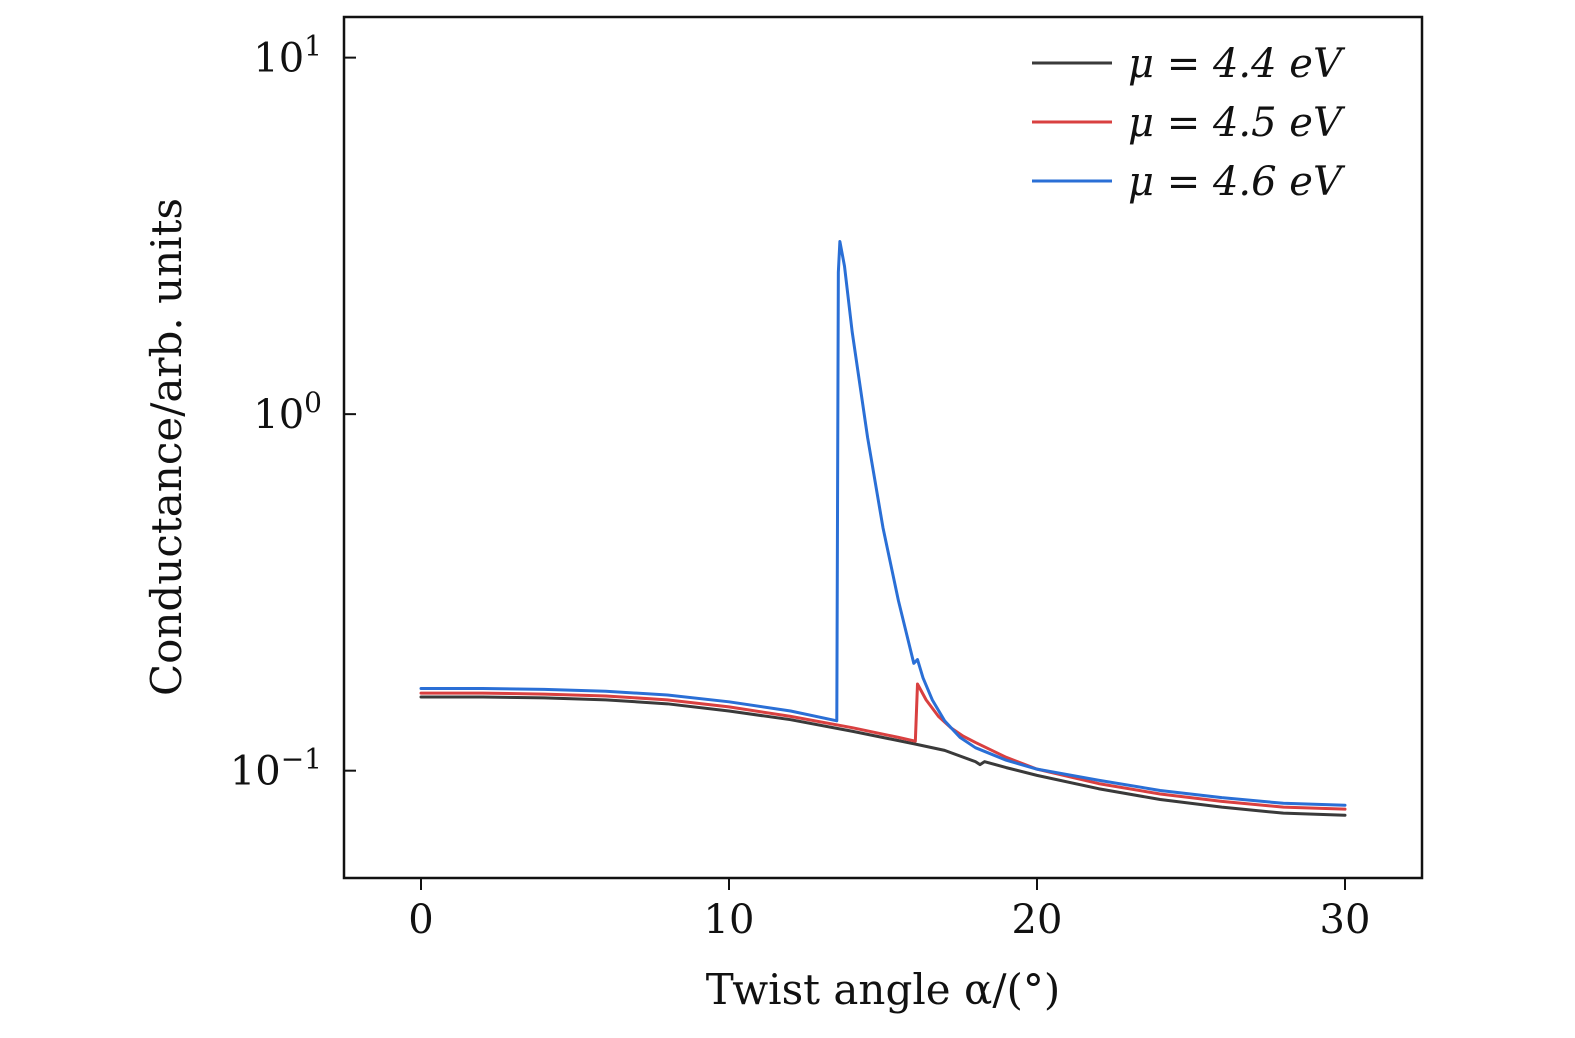 This screenshot has width=1575, height=1038. What do you see at coordinates (1037, 920) in the screenshot?
I see `x-tick-label: 20` at bounding box center [1037, 920].